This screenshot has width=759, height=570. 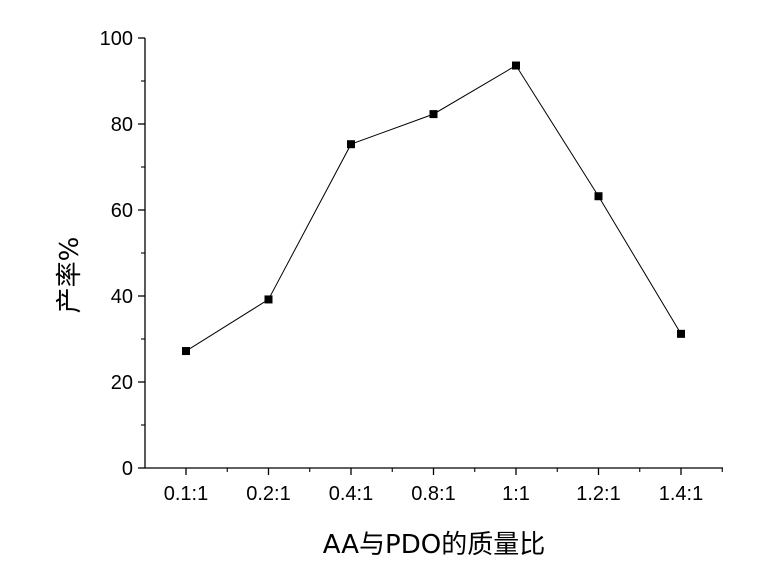 What do you see at coordinates (268, 494) in the screenshot?
I see `x-tick-label: 0.2:1` at bounding box center [268, 494].